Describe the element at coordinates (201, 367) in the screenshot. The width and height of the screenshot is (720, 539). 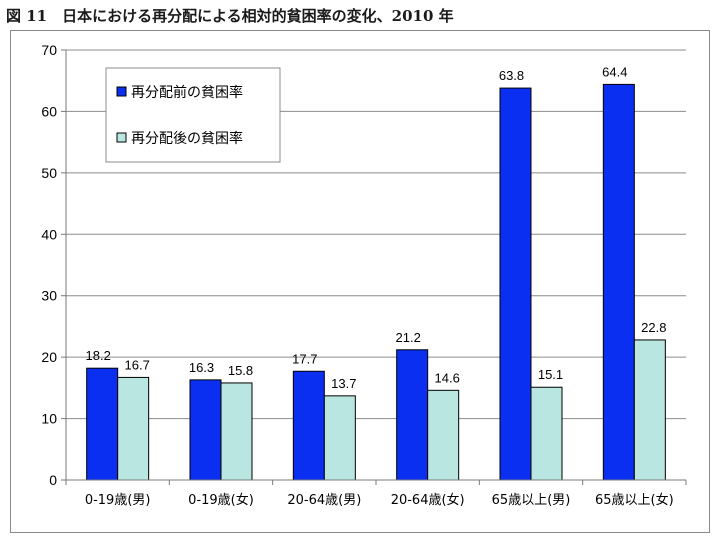
I see `data-label: 16.3` at that location.